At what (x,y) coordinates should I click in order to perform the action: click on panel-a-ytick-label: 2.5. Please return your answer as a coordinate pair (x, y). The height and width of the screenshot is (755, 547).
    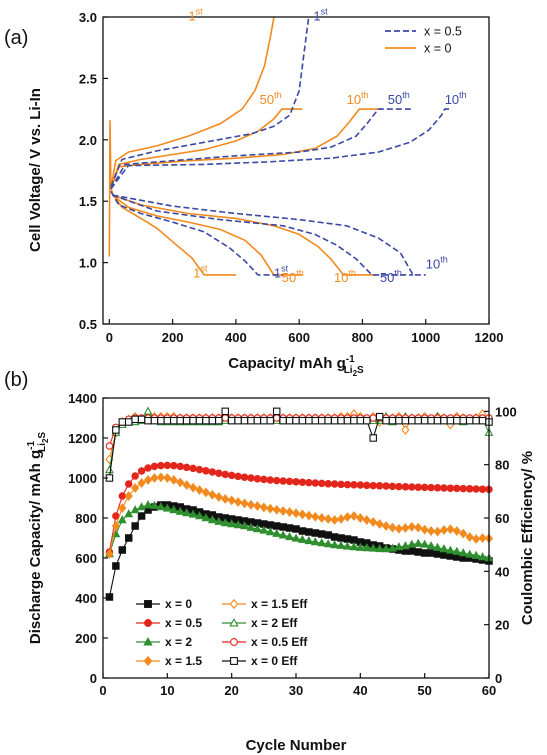
    Looking at the image, I should click on (88, 78).